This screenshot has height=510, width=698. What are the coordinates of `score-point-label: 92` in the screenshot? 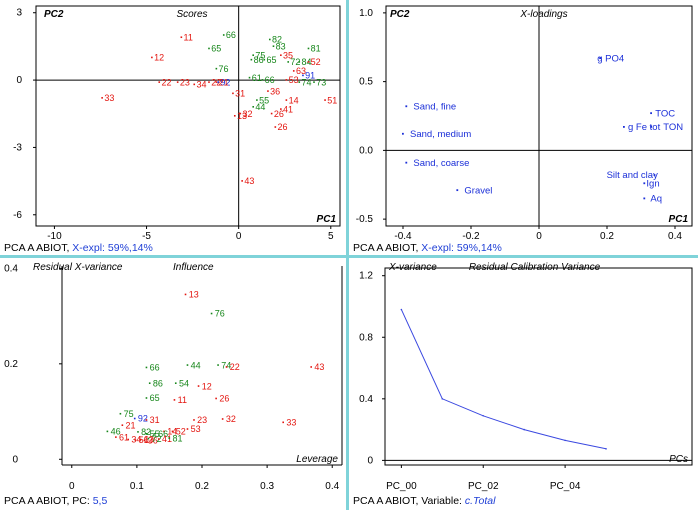 It's located at (225, 82).